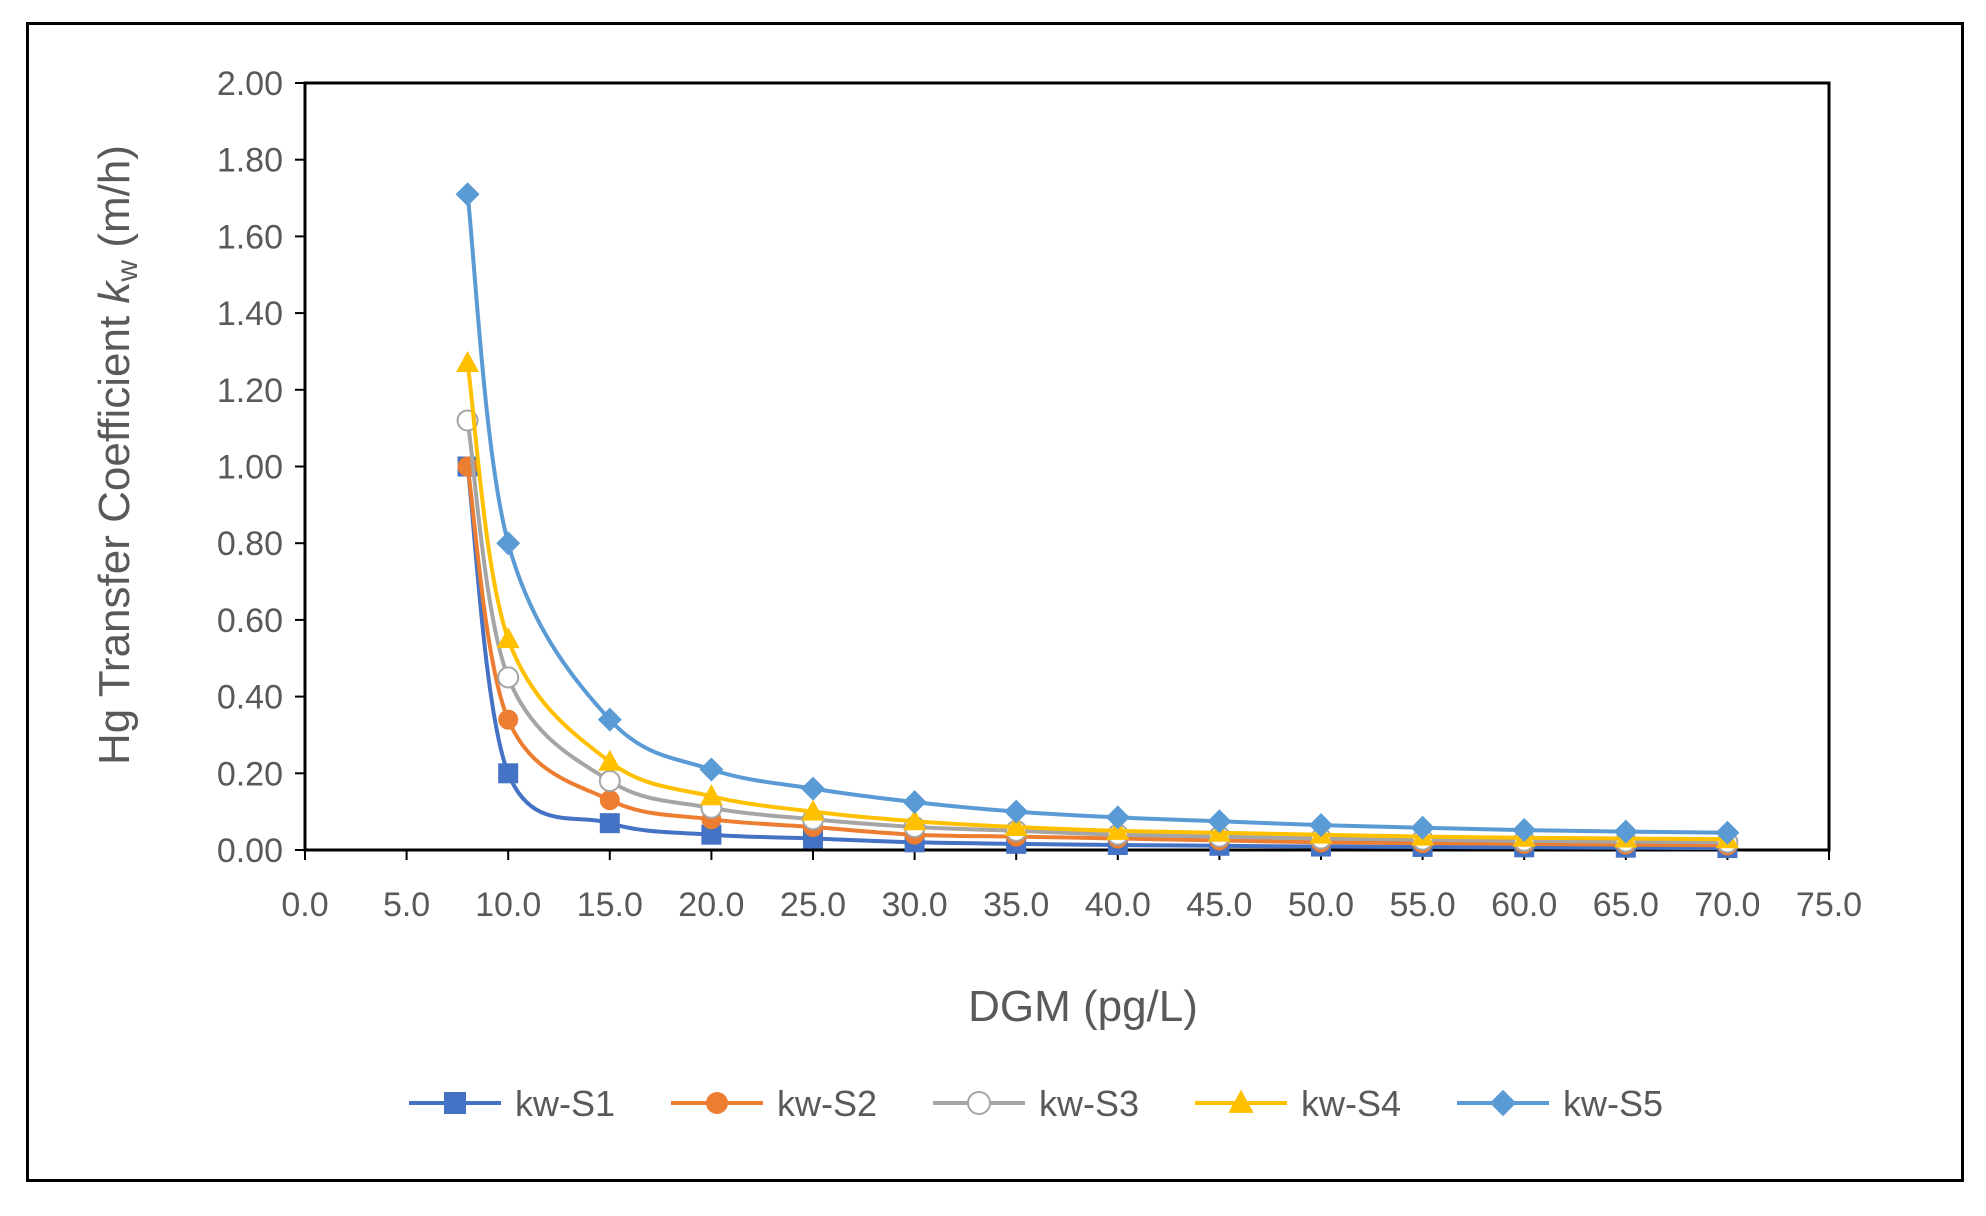 The height and width of the screenshot is (1216, 1986). I want to click on x-tick-label: 70.0, so click(1727, 905).